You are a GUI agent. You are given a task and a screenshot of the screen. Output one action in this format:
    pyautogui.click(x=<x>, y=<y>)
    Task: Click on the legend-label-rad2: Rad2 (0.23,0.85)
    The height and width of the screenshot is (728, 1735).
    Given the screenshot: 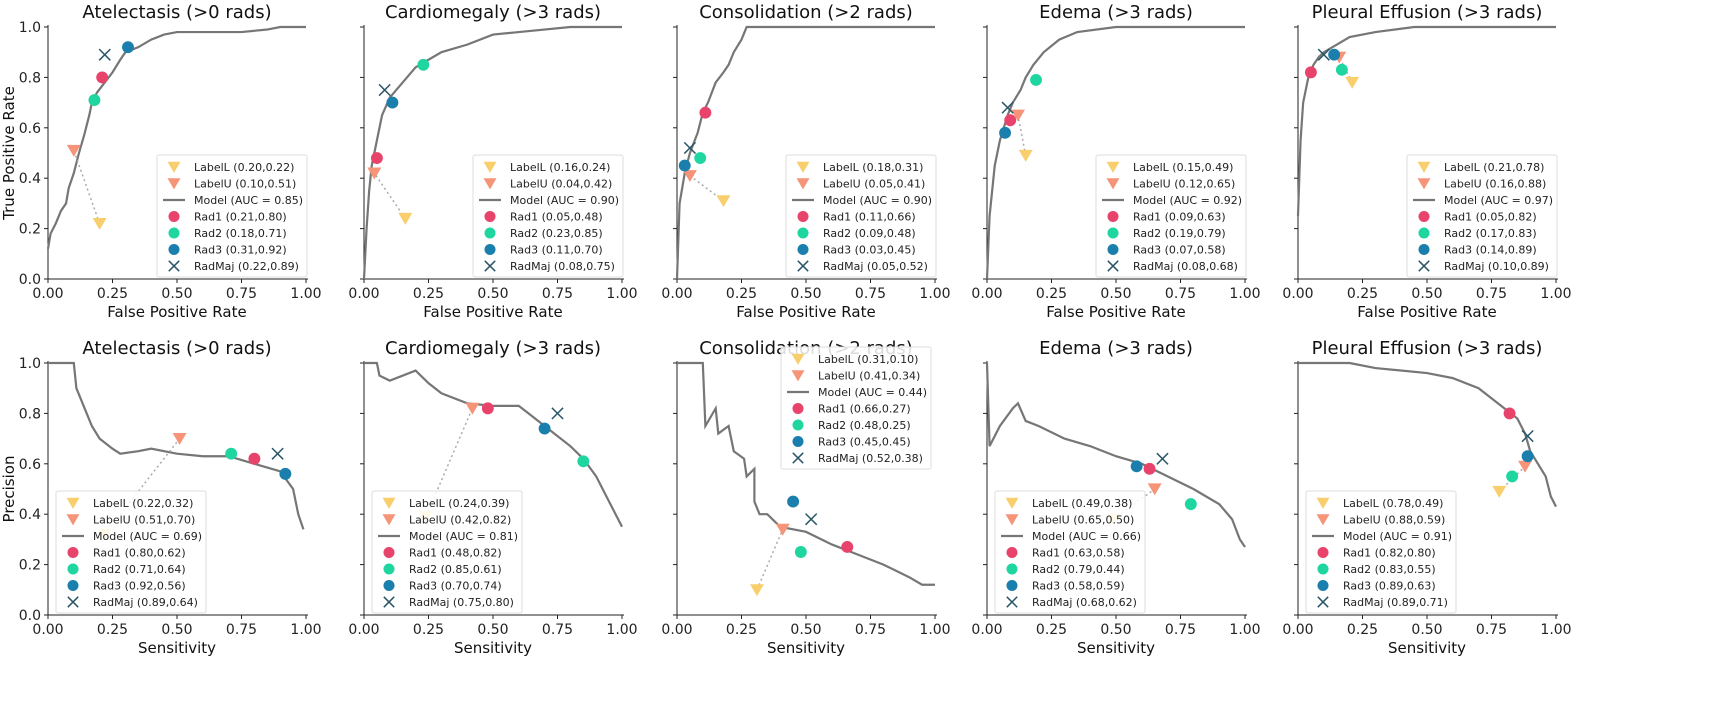 What is the action you would take?
    pyautogui.click(x=556, y=233)
    